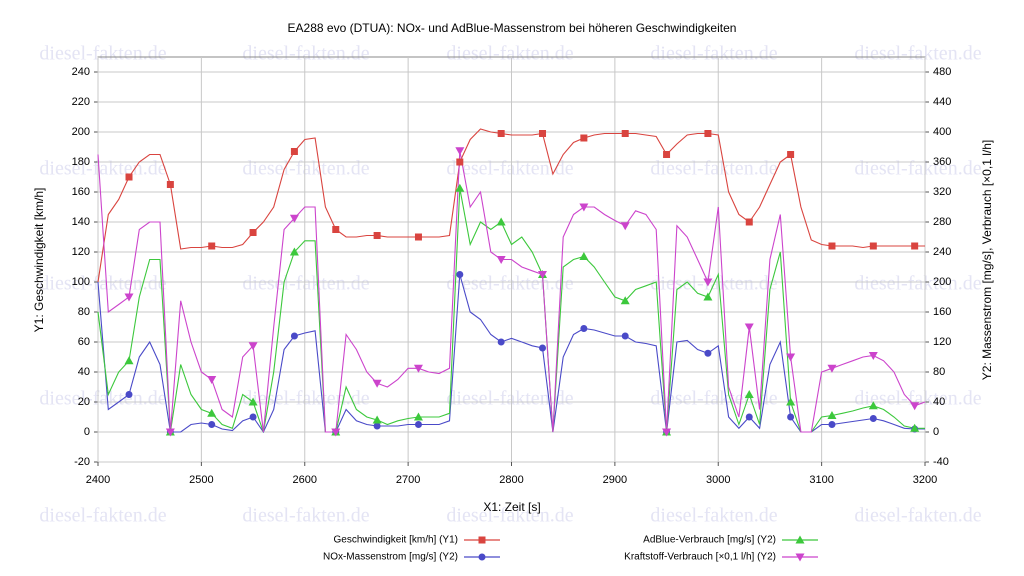 This screenshot has width=1024, height=576. What do you see at coordinates (81, 252) in the screenshot?
I see `y-tick-label: 120` at bounding box center [81, 252].